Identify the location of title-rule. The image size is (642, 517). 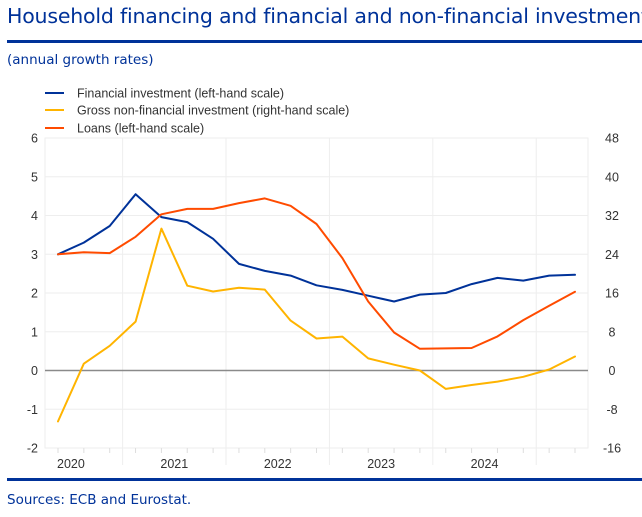
(324, 41).